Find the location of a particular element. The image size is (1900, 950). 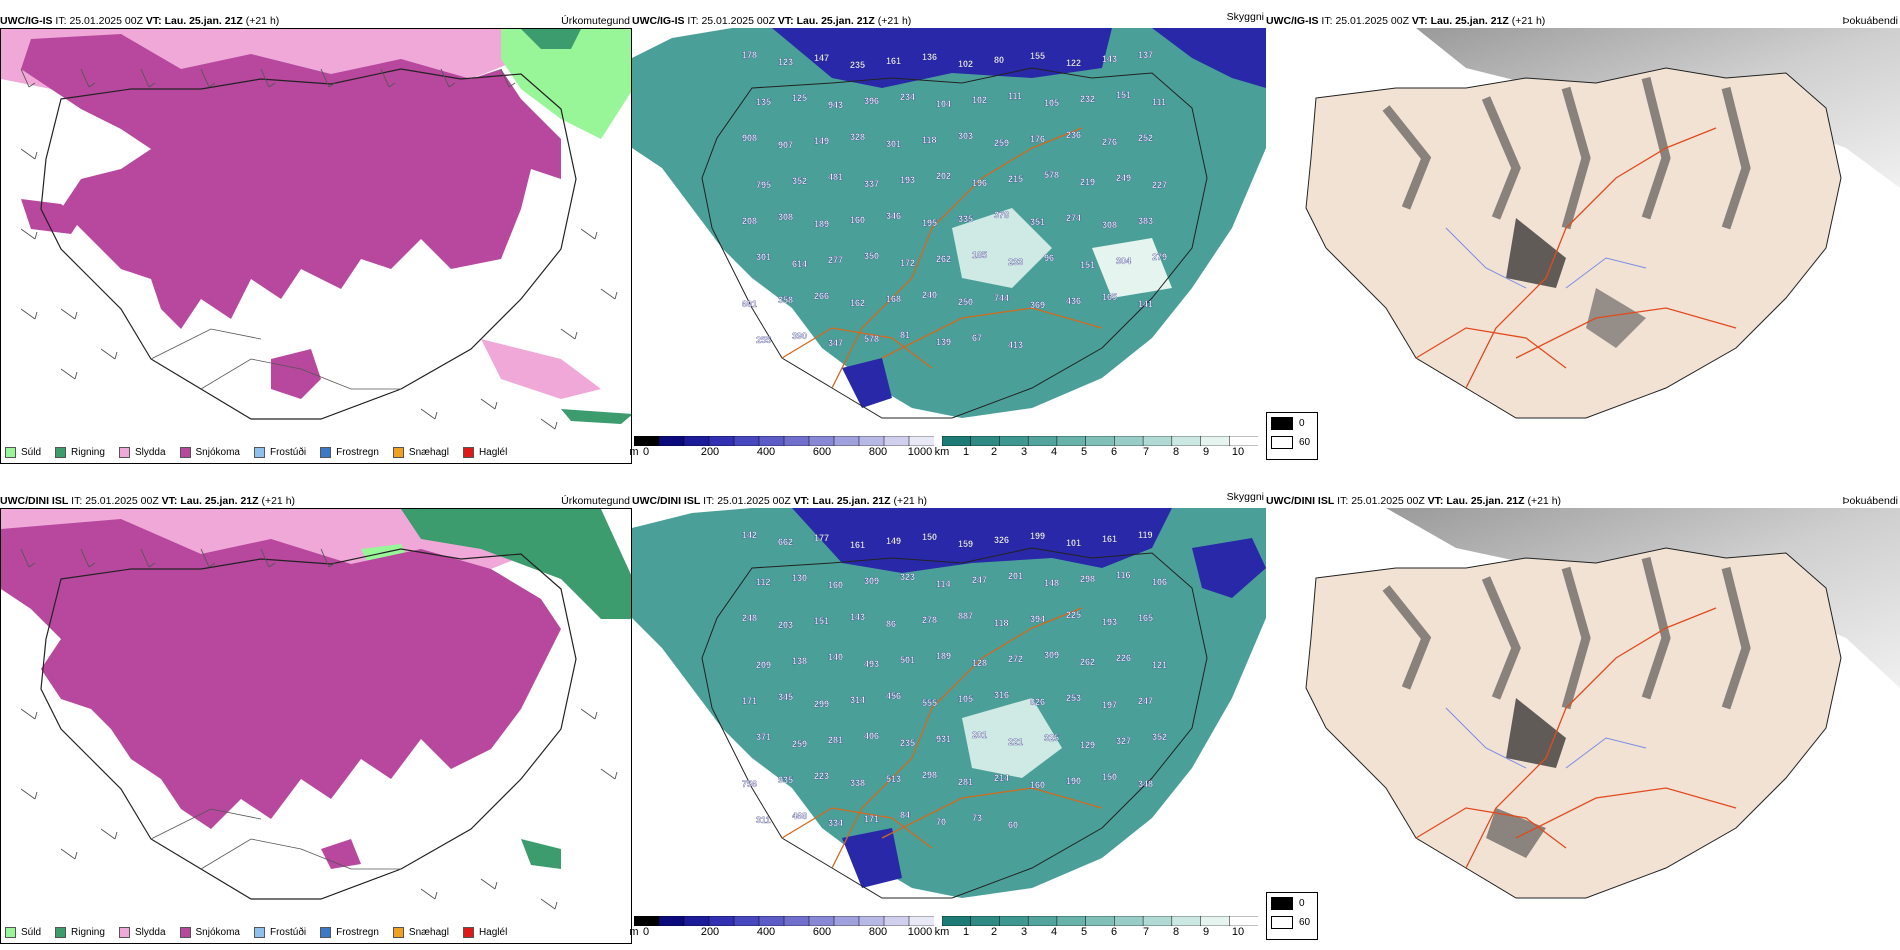

visibility-value-label: 73 is located at coordinates (977, 818).